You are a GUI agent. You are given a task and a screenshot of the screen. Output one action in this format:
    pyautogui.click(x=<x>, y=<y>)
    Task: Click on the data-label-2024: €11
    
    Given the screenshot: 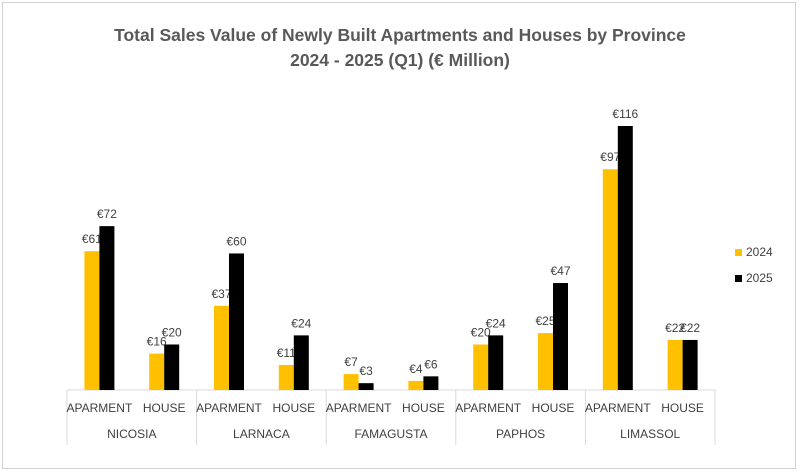 What is the action you would take?
    pyautogui.click(x=286, y=353)
    